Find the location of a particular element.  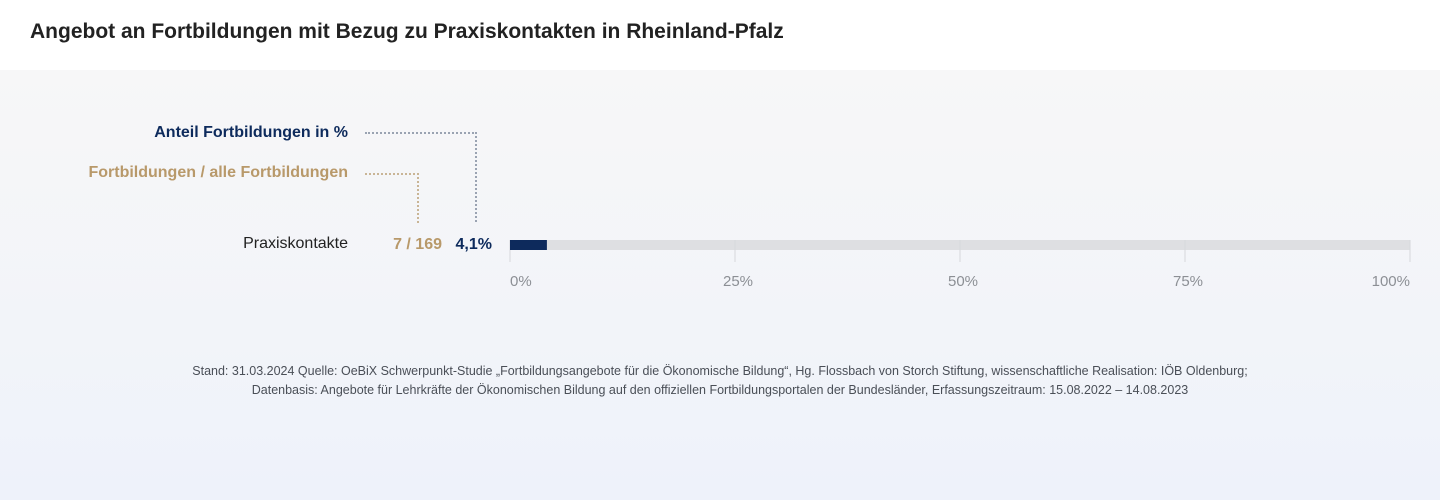

tick-label-0: 0% is located at coordinates (521, 281).